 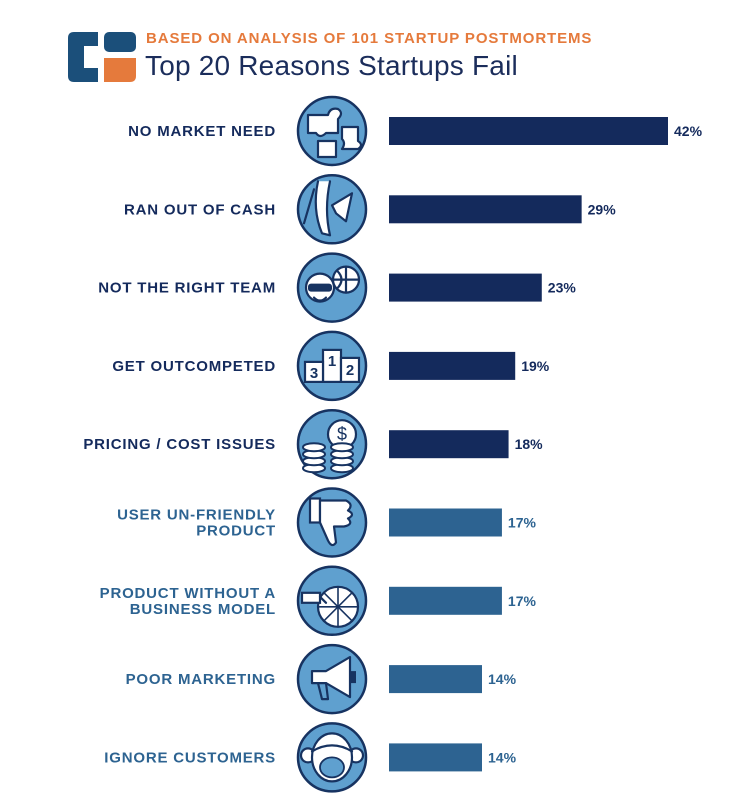 What do you see at coordinates (102, 57) in the screenshot?
I see `cb-logo-icon` at bounding box center [102, 57].